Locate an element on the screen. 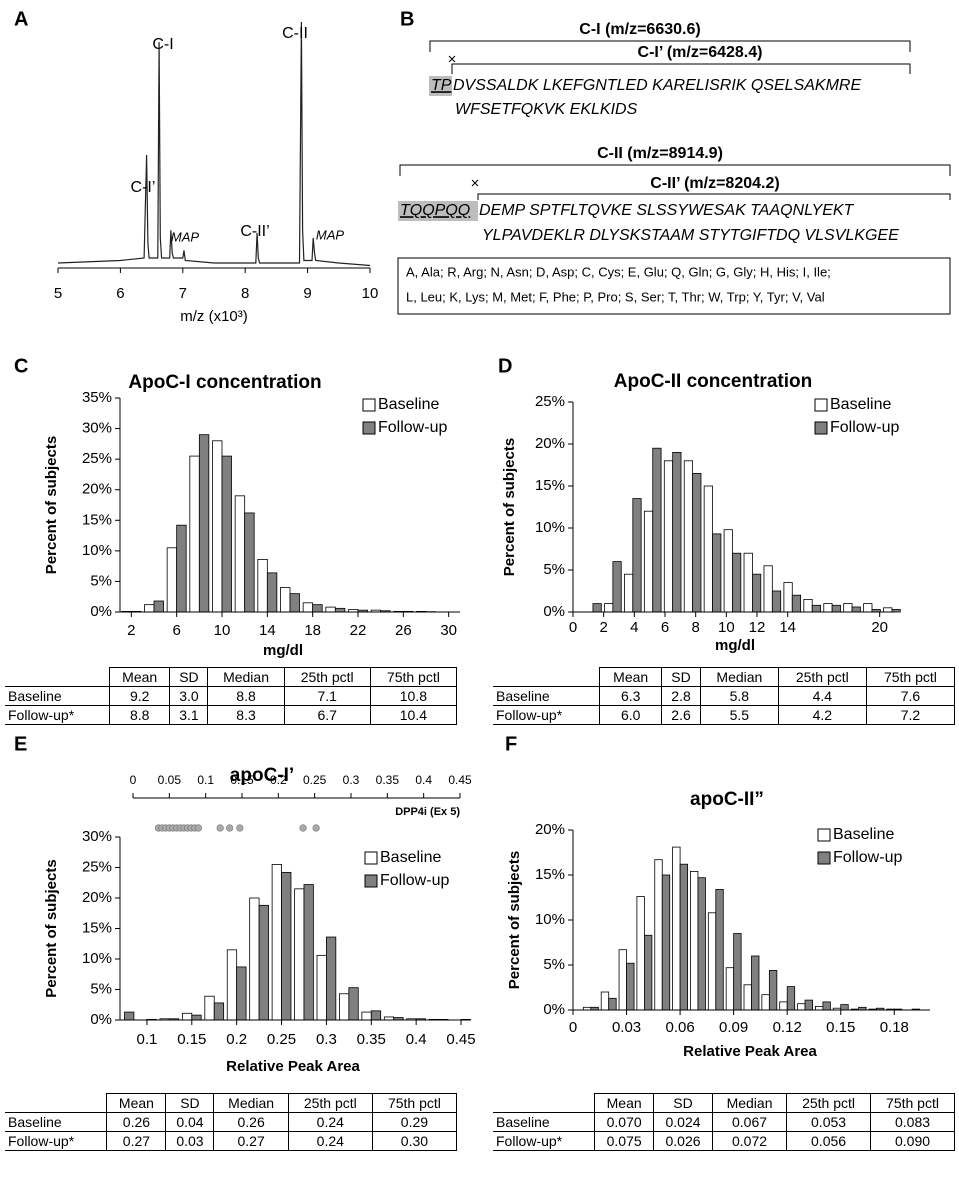 The width and height of the screenshot is (959, 1188). data-row: Follow-up* 0.27 0.03 0.27 0.24 0.30 is located at coordinates (231, 1141).